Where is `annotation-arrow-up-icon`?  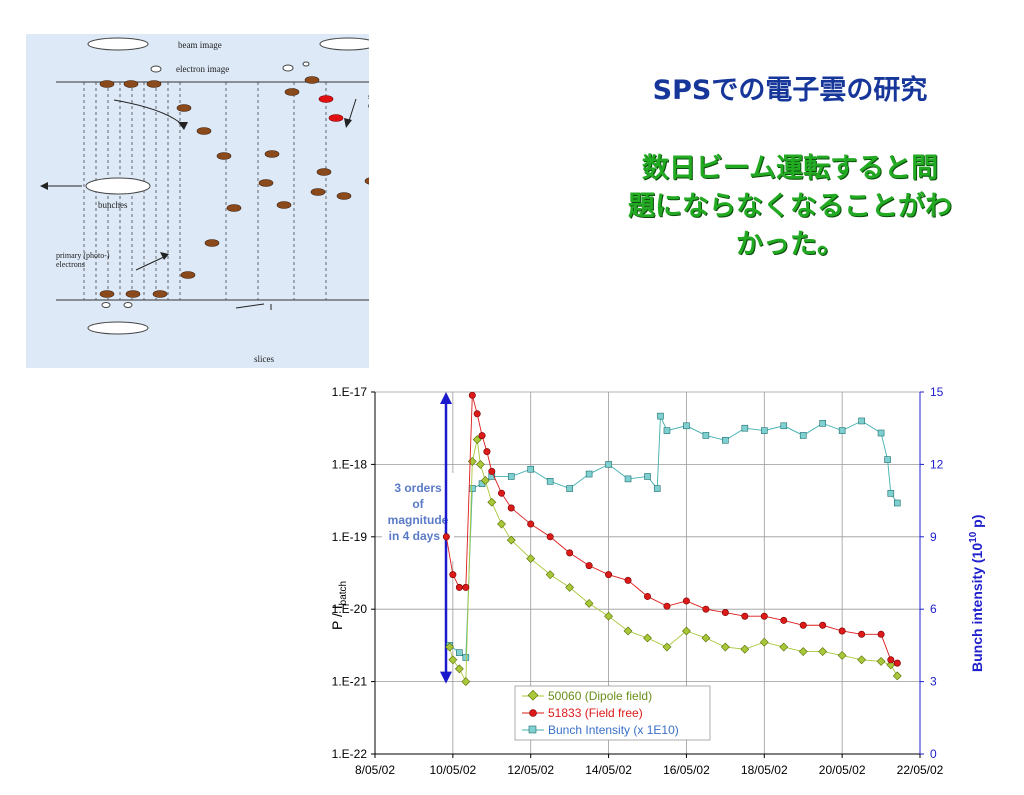
annotation-arrow-up-icon is located at coordinates (446, 398).